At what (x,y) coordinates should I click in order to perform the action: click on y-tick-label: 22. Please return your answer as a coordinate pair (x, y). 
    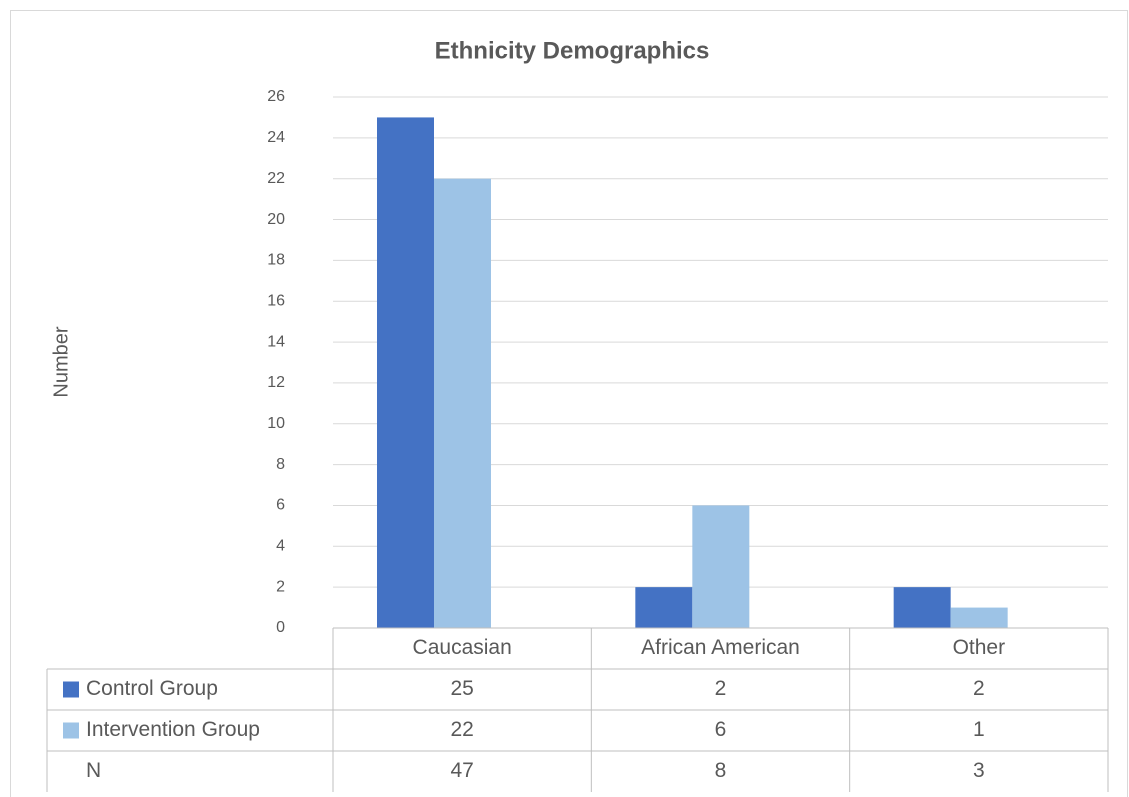
    Looking at the image, I should click on (276, 178).